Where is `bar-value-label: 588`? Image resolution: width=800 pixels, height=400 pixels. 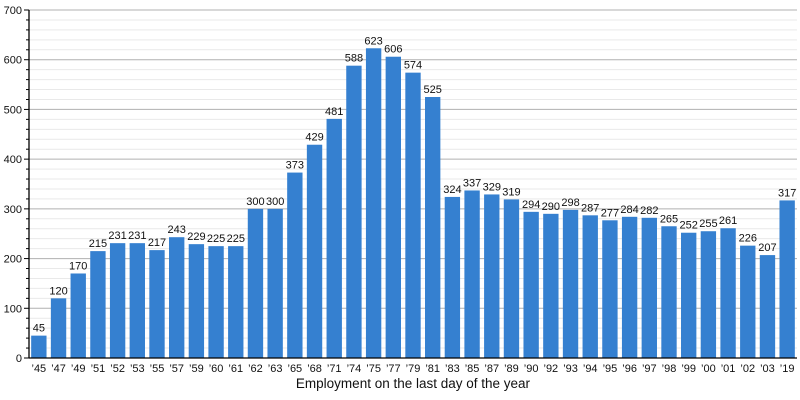 bar-value-label: 588 is located at coordinates (354, 59).